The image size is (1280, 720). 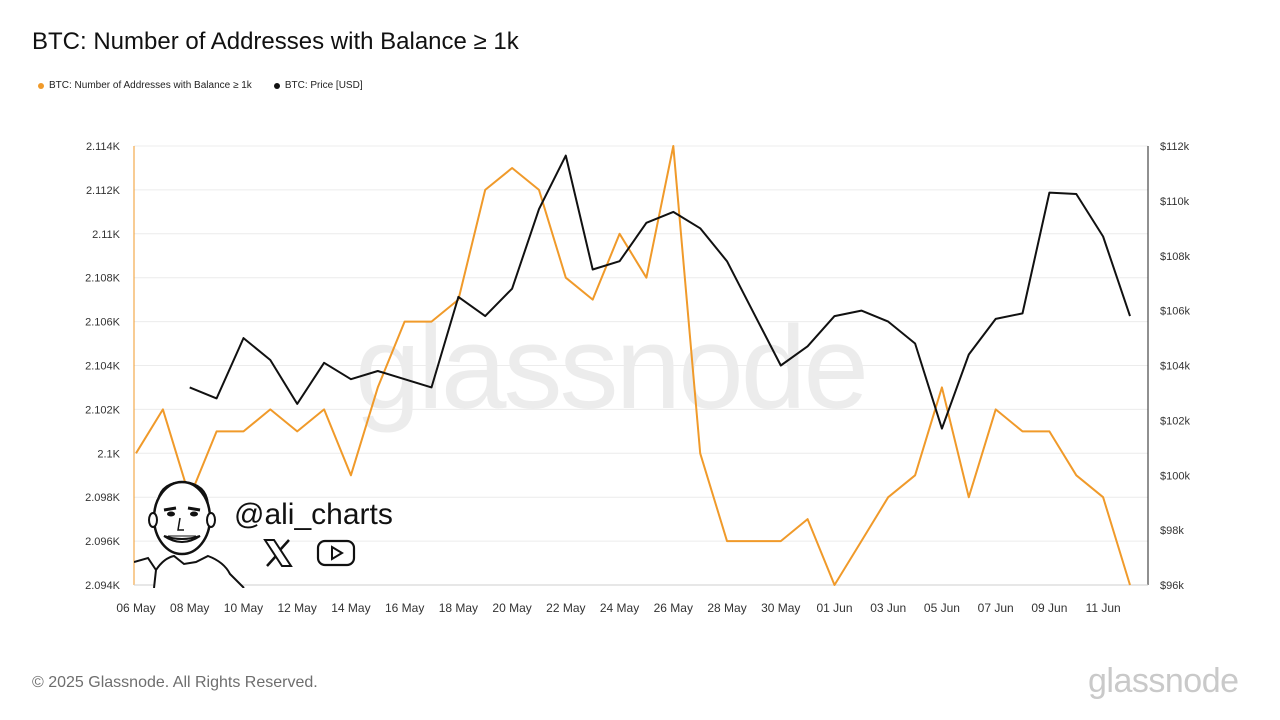 What do you see at coordinates (511, 608) in the screenshot?
I see `x-tick-label: 20 May` at bounding box center [511, 608].